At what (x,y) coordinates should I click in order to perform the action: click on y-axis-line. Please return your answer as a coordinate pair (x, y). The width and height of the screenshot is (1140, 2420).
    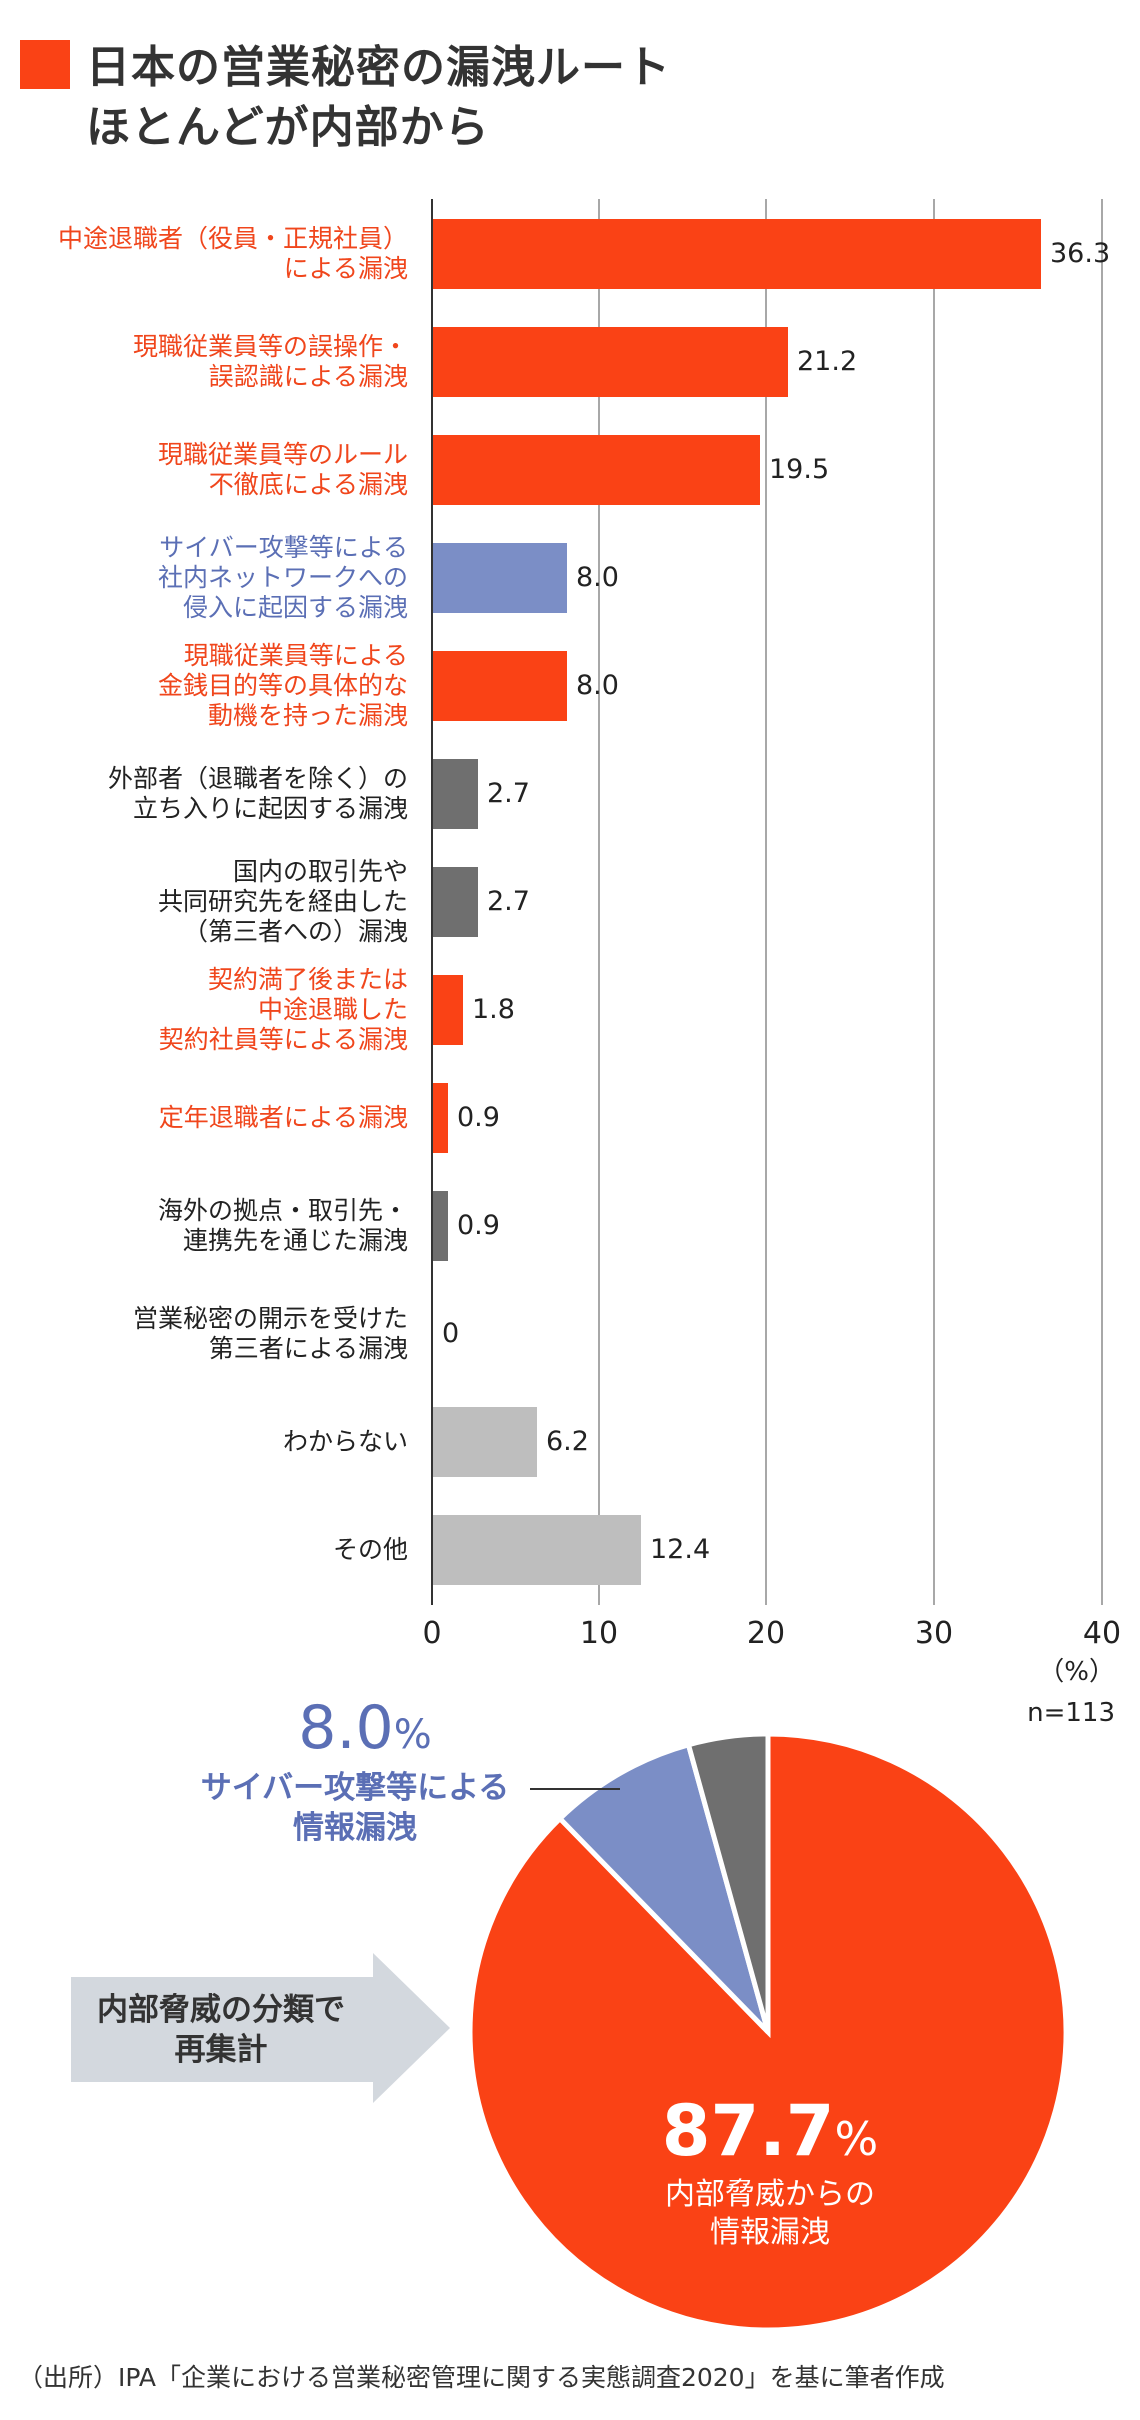
    Looking at the image, I should click on (432, 902).